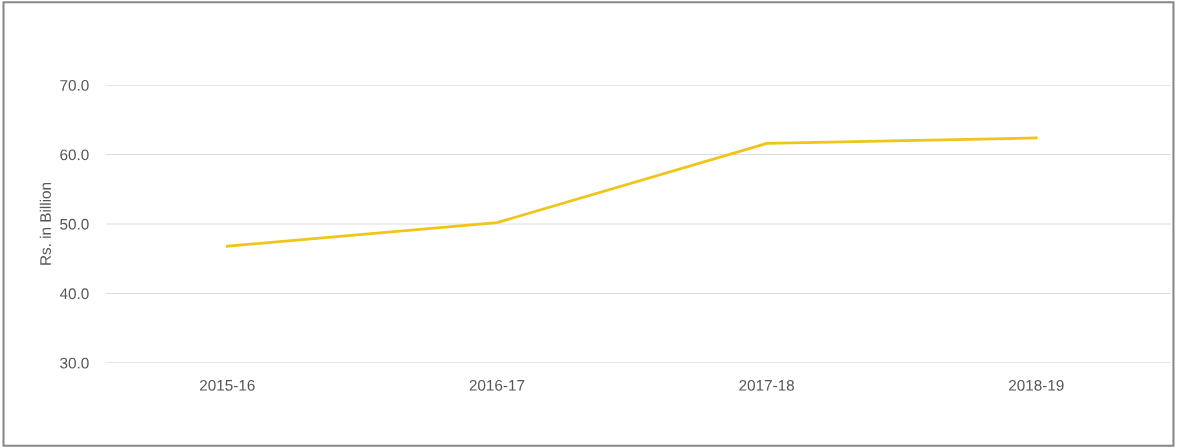  What do you see at coordinates (766, 385) in the screenshot?
I see `x-tick-label: 2017-18` at bounding box center [766, 385].